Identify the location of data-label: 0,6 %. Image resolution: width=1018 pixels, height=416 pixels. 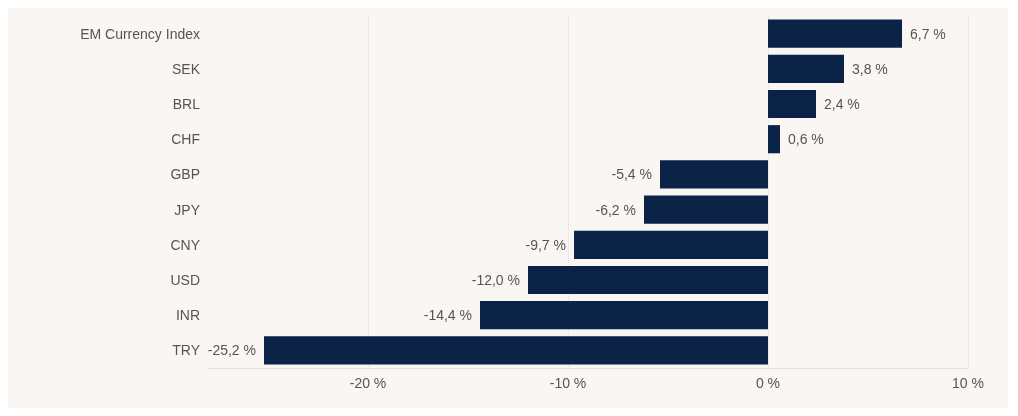
(806, 139).